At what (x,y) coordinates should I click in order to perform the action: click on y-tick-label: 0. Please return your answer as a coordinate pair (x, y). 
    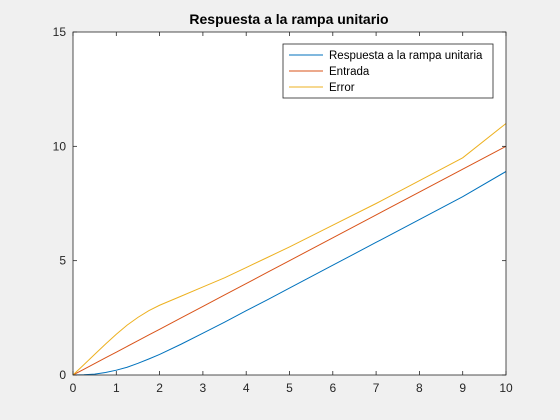
    Looking at the image, I should click on (62, 375).